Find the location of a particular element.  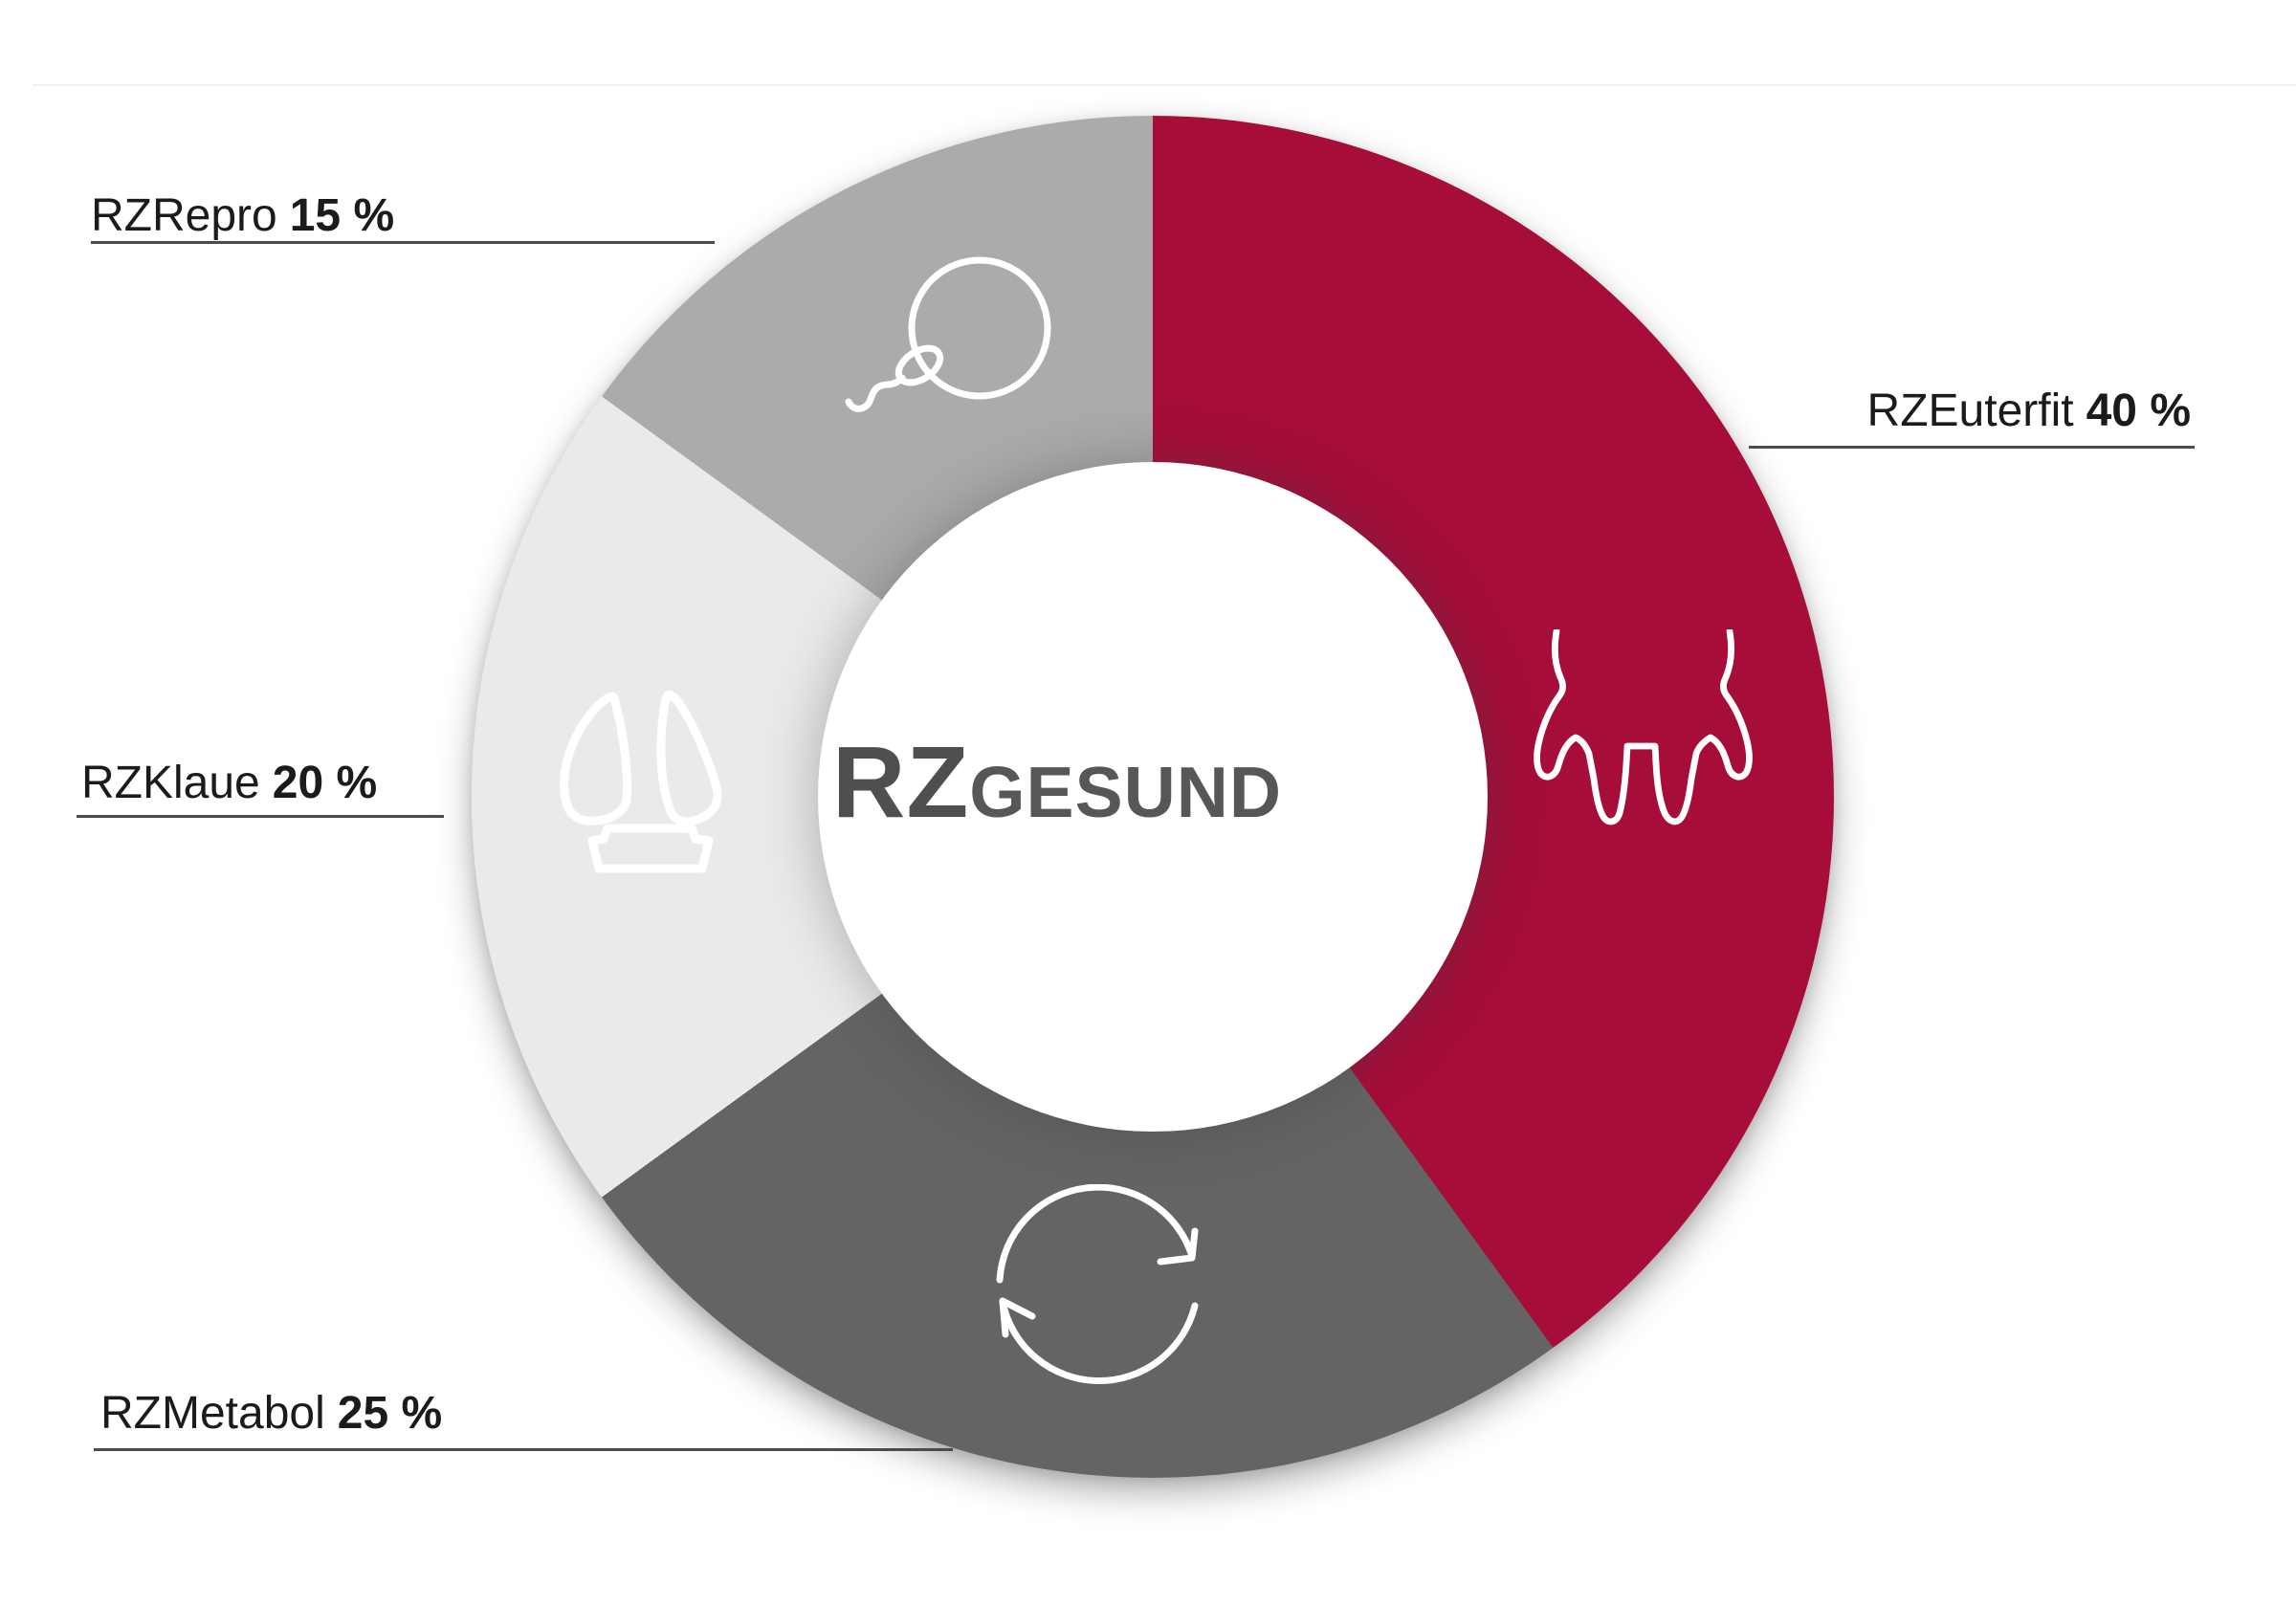

center-label-main: RZ is located at coordinates (901, 782).